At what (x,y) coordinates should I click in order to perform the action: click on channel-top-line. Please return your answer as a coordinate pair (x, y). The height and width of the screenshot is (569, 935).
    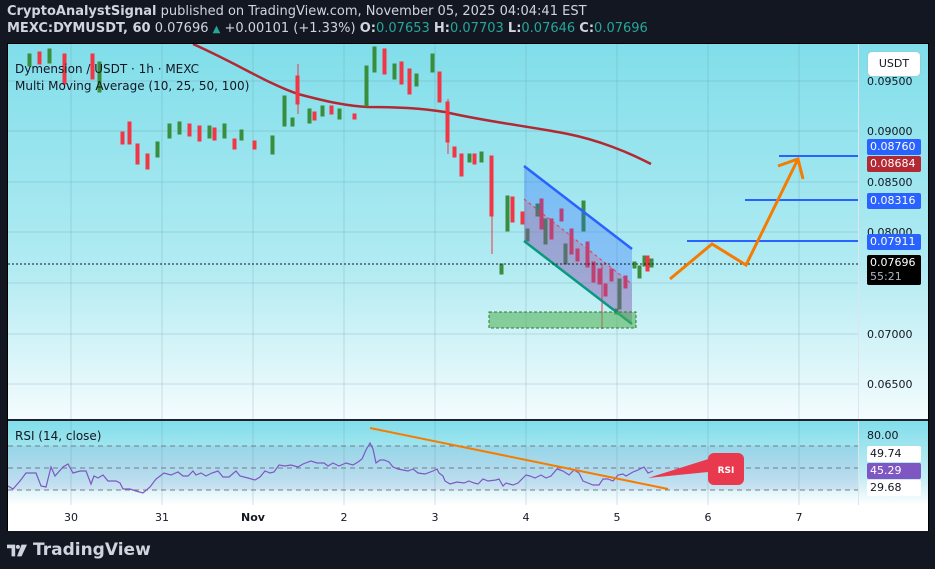
    Looking at the image, I should click on (578, 207).